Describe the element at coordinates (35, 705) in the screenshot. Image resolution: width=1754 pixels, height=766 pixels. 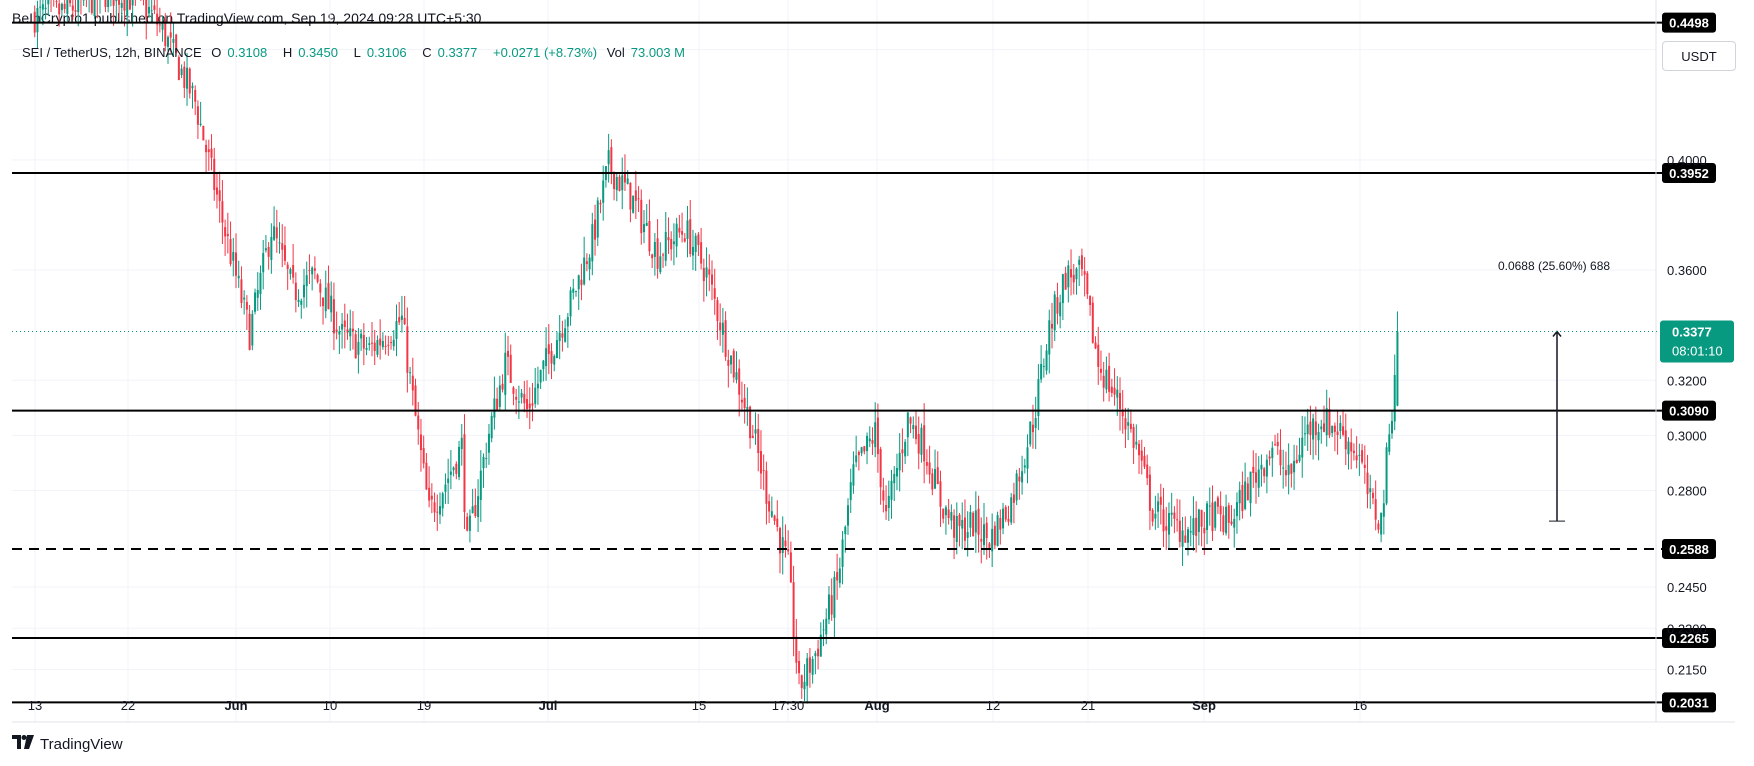
I see `time-tick-label: 13` at that location.